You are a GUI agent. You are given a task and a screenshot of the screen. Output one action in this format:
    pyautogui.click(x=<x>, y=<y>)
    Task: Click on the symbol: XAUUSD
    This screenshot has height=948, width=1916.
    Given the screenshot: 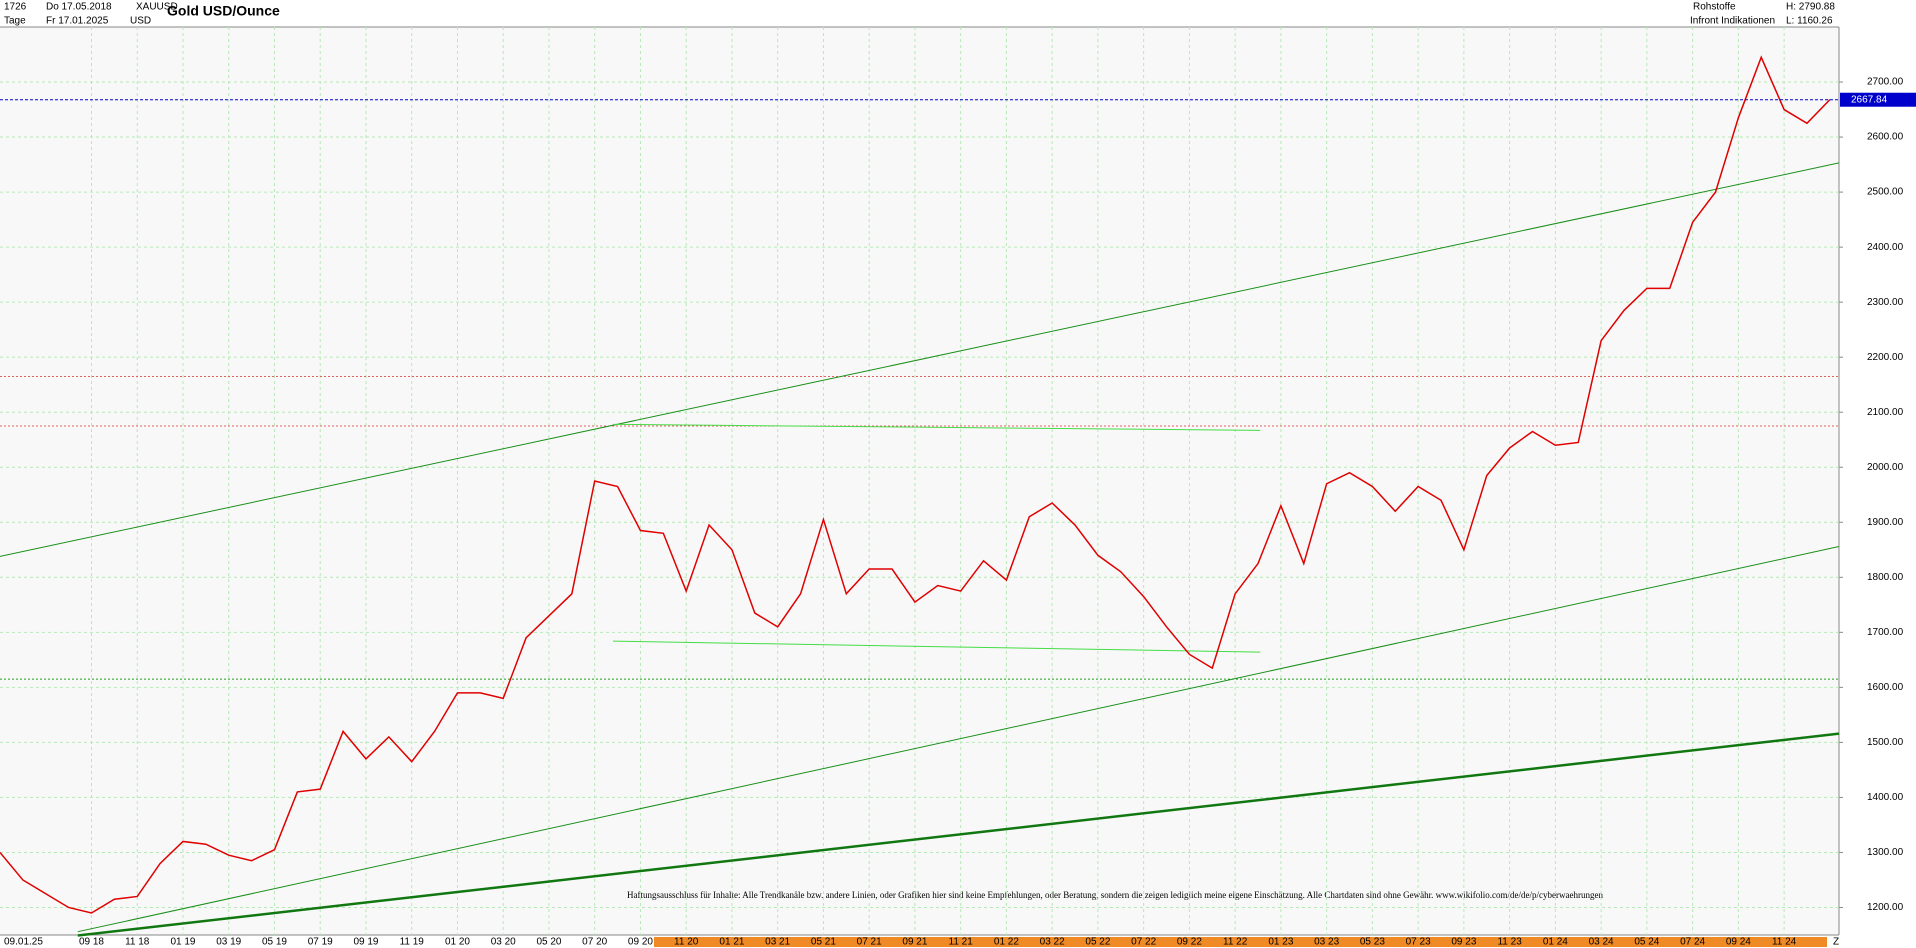 What is the action you would take?
    pyautogui.click(x=157, y=7)
    